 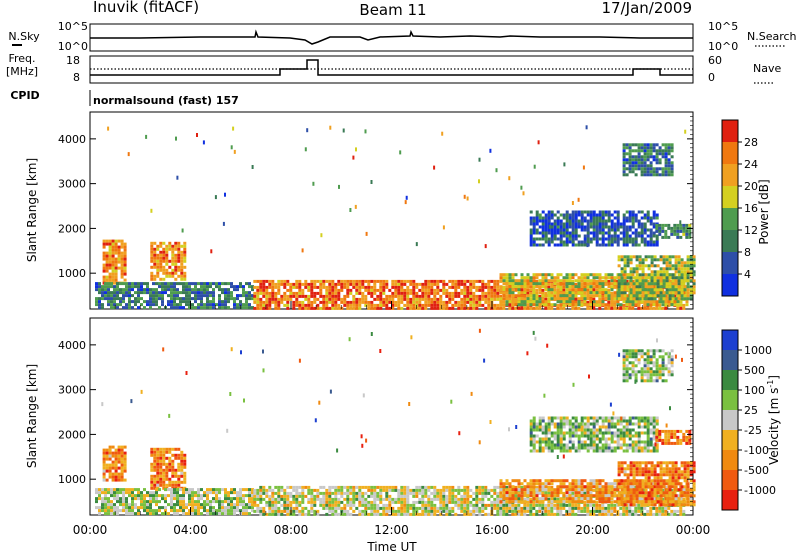 I want to click on colorbar-tick-label: 4, so click(x=747, y=274).